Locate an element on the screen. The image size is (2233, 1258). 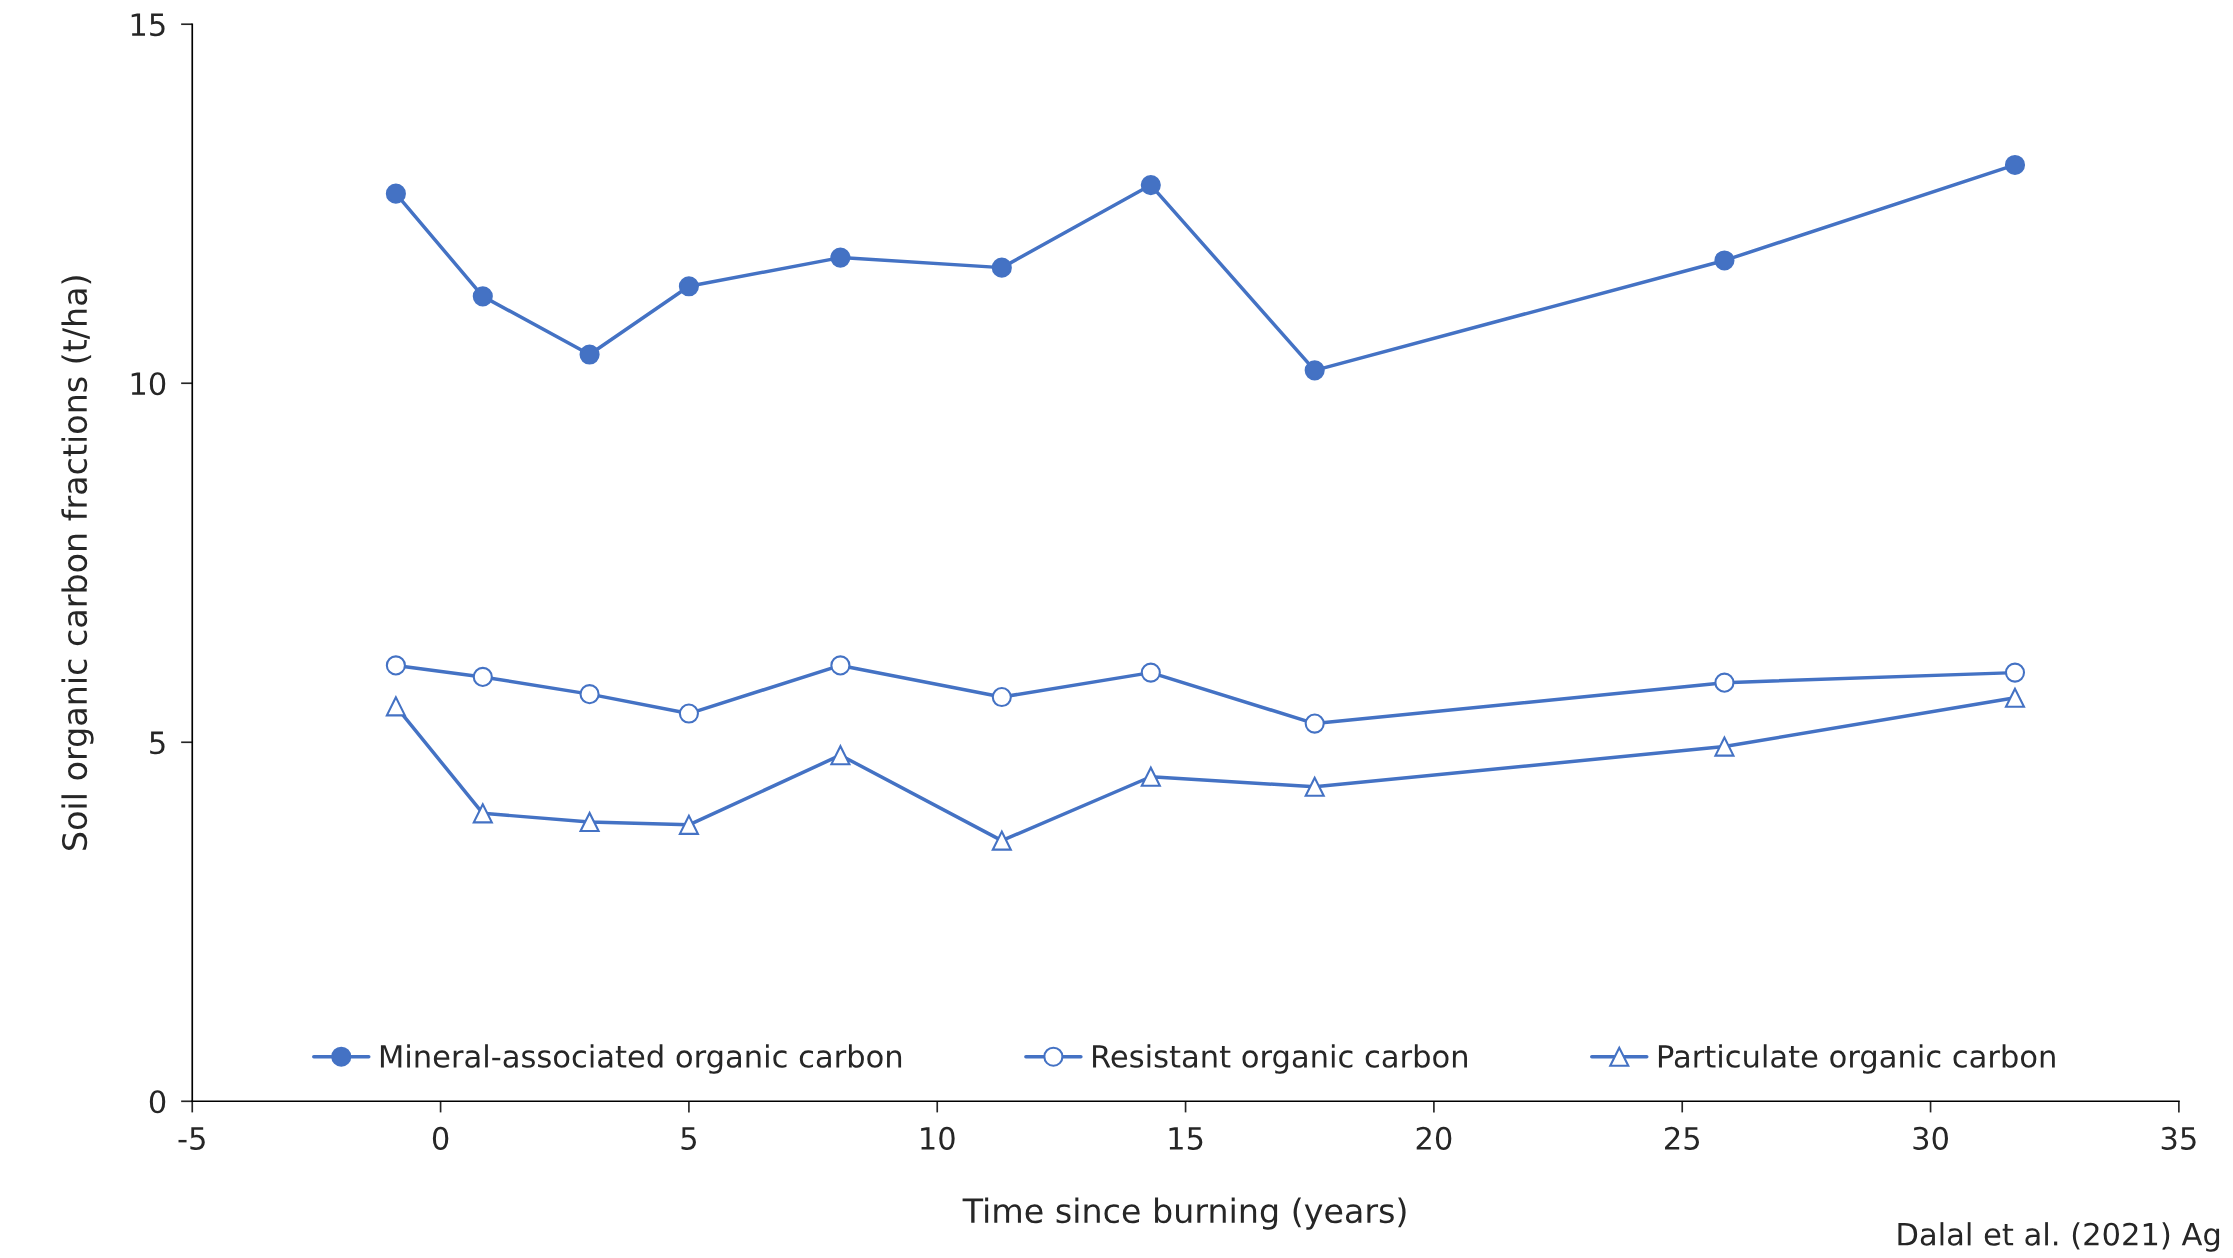
x-tick-label: -5 is located at coordinates (191, 1138).